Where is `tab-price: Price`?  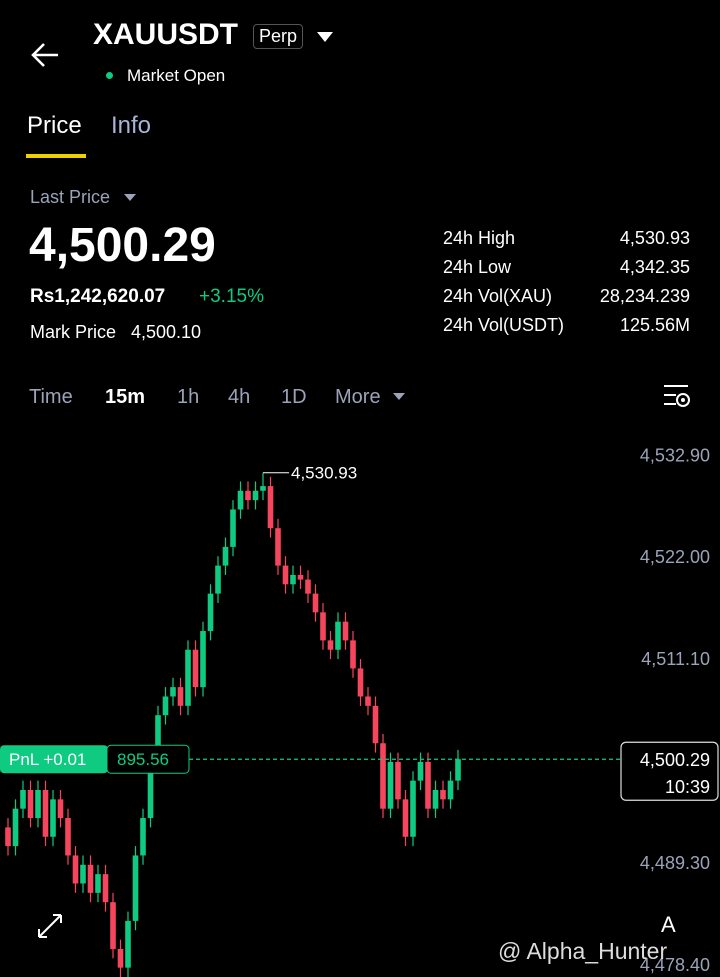 tab-price: Price is located at coordinates (54, 125).